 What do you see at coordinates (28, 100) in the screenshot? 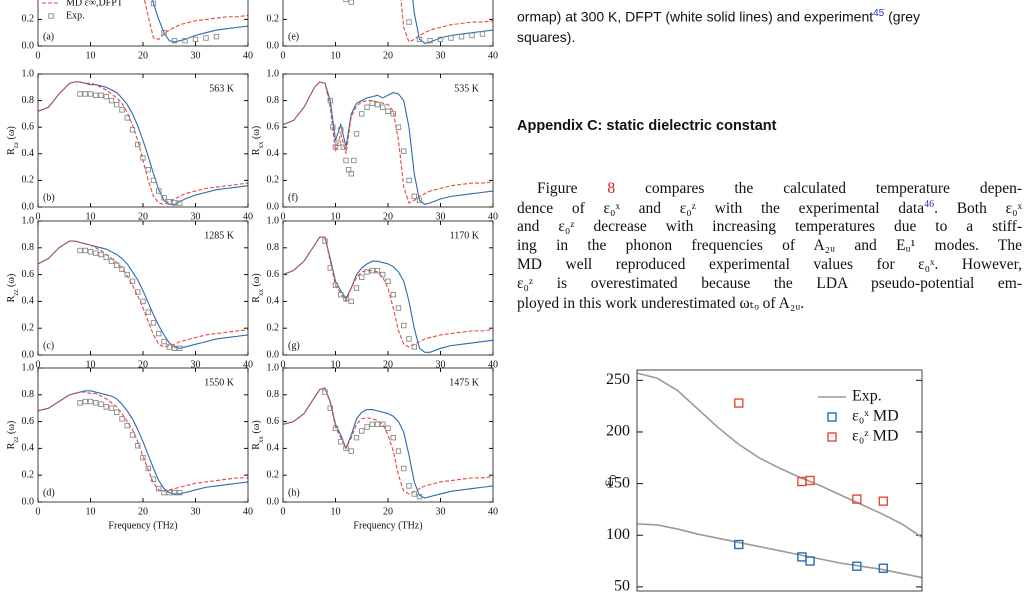
I see `y-tick-label: 0.8` at bounding box center [28, 100].